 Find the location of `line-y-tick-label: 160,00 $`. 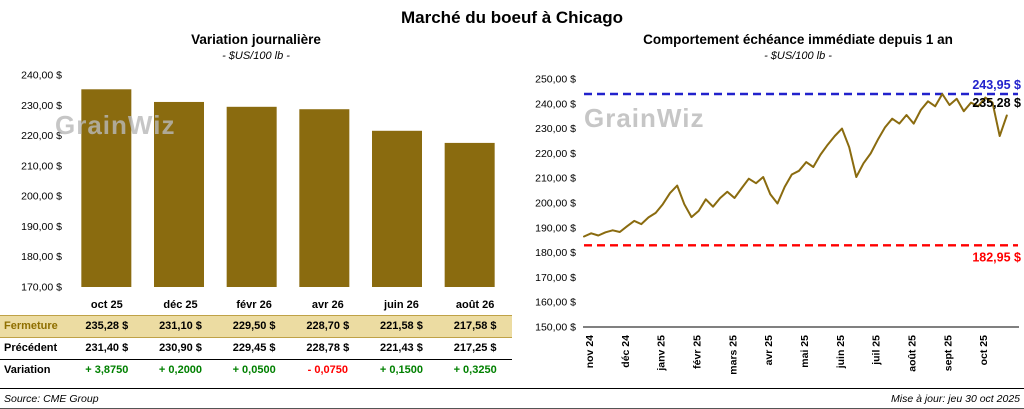

line-y-tick-label: 160,00 $ is located at coordinates (555, 303).